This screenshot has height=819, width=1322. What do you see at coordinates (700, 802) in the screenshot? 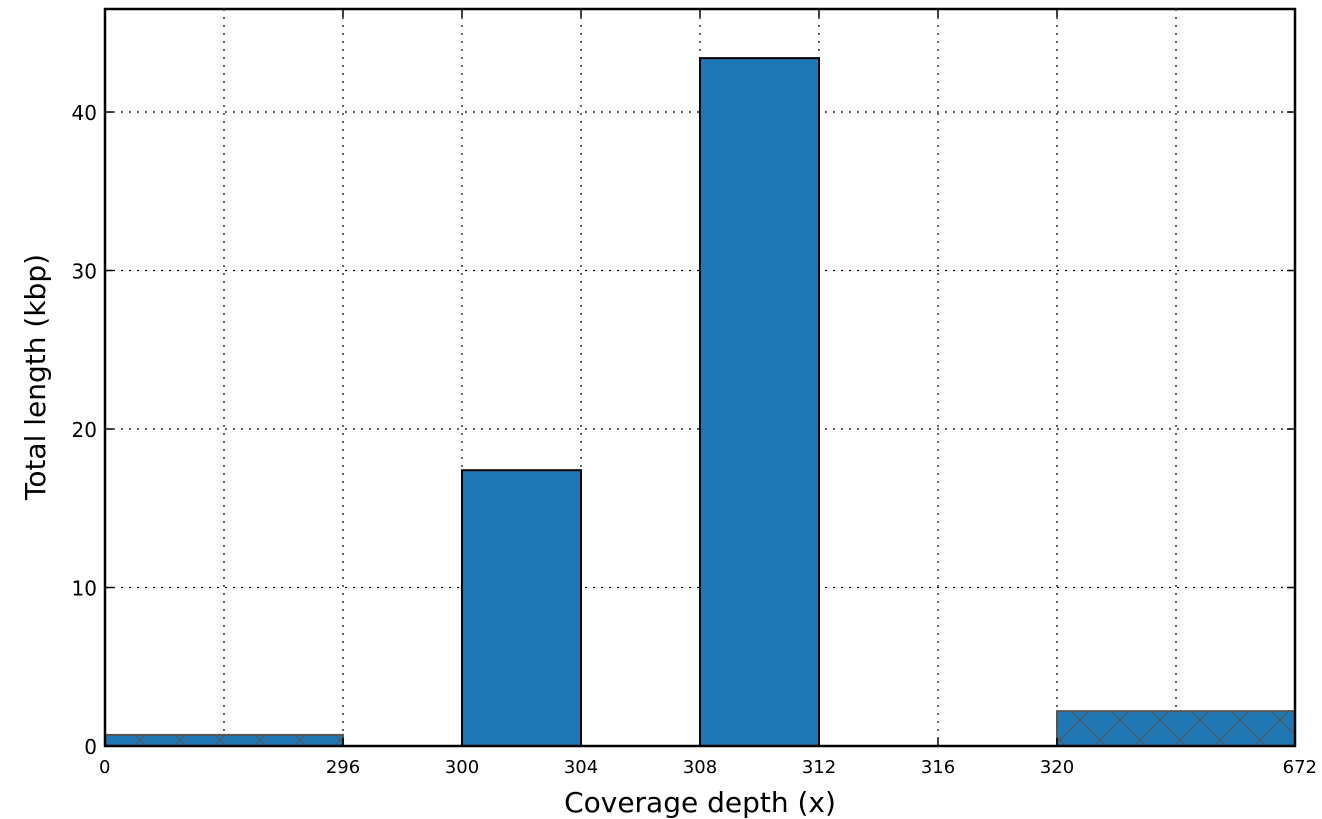
I see `x-axis-title: Coverage depth (x)` at bounding box center [700, 802].